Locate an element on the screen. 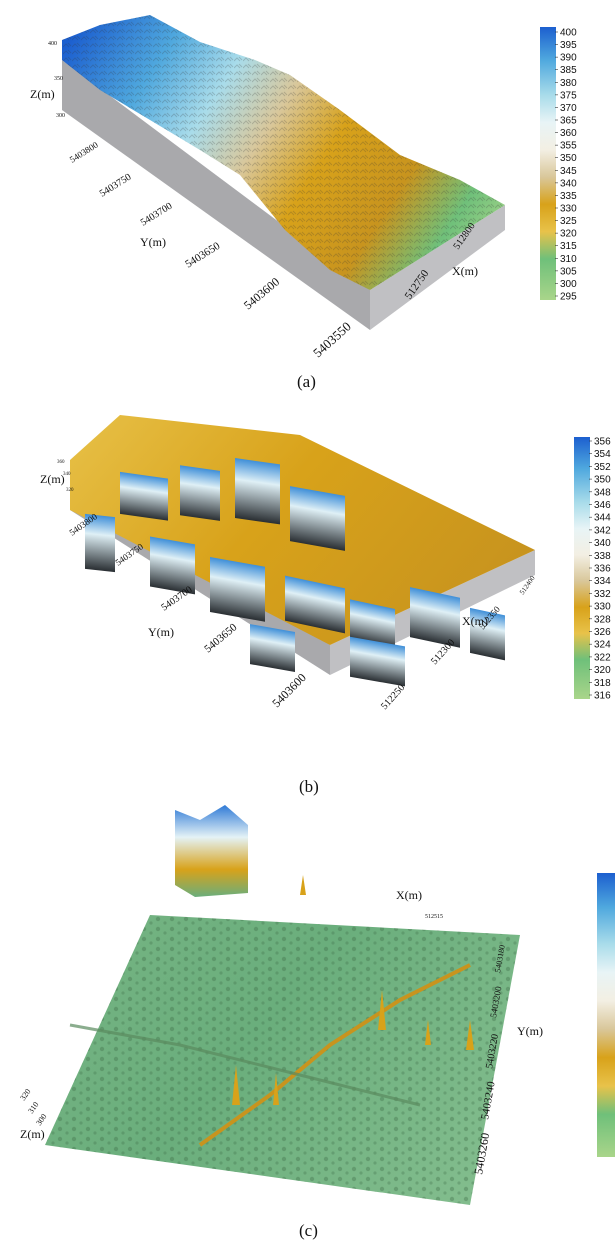 This screenshot has width=615, height=1252. colorbar-tick-label: 345 is located at coordinates (568, 171).